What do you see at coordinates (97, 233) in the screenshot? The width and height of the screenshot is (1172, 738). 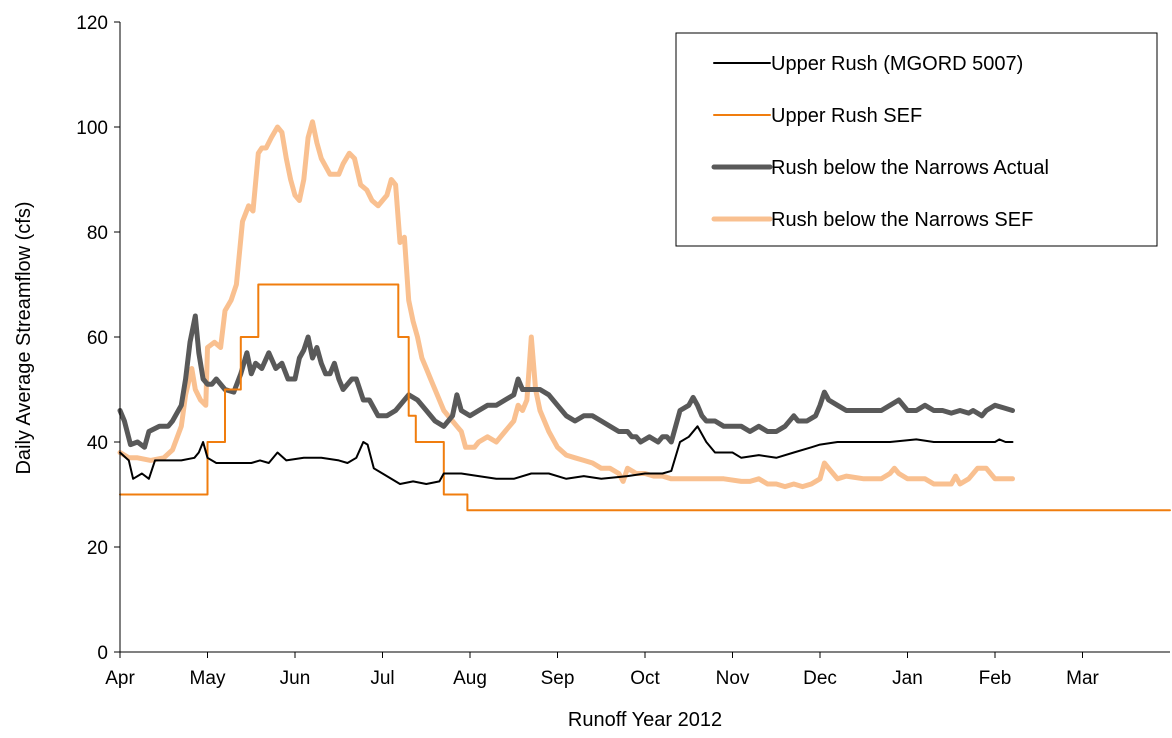 I see `y-tick-label: 80` at bounding box center [97, 233].